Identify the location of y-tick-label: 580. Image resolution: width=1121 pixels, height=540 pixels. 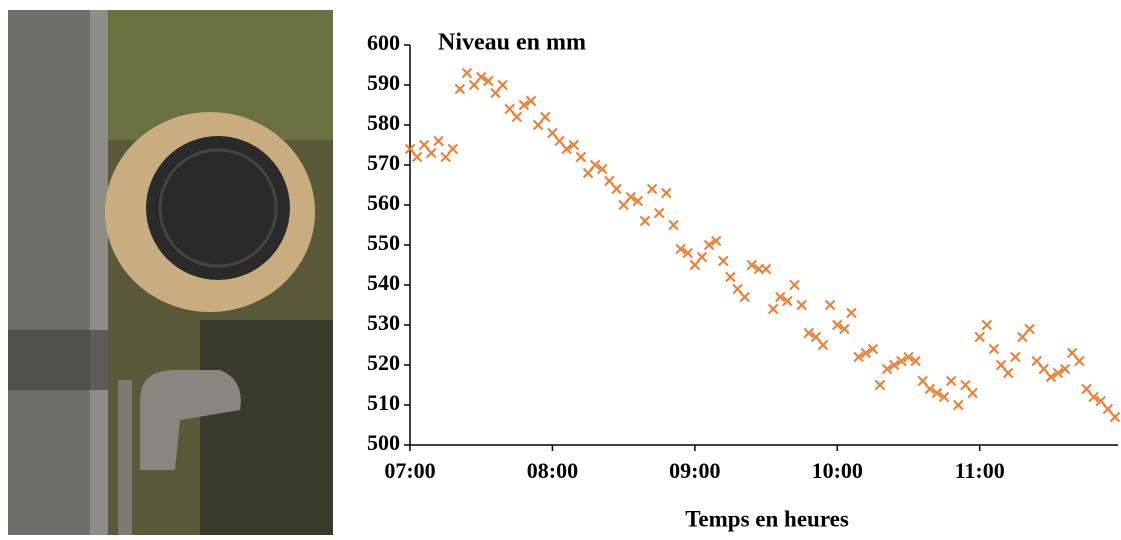
(383, 122).